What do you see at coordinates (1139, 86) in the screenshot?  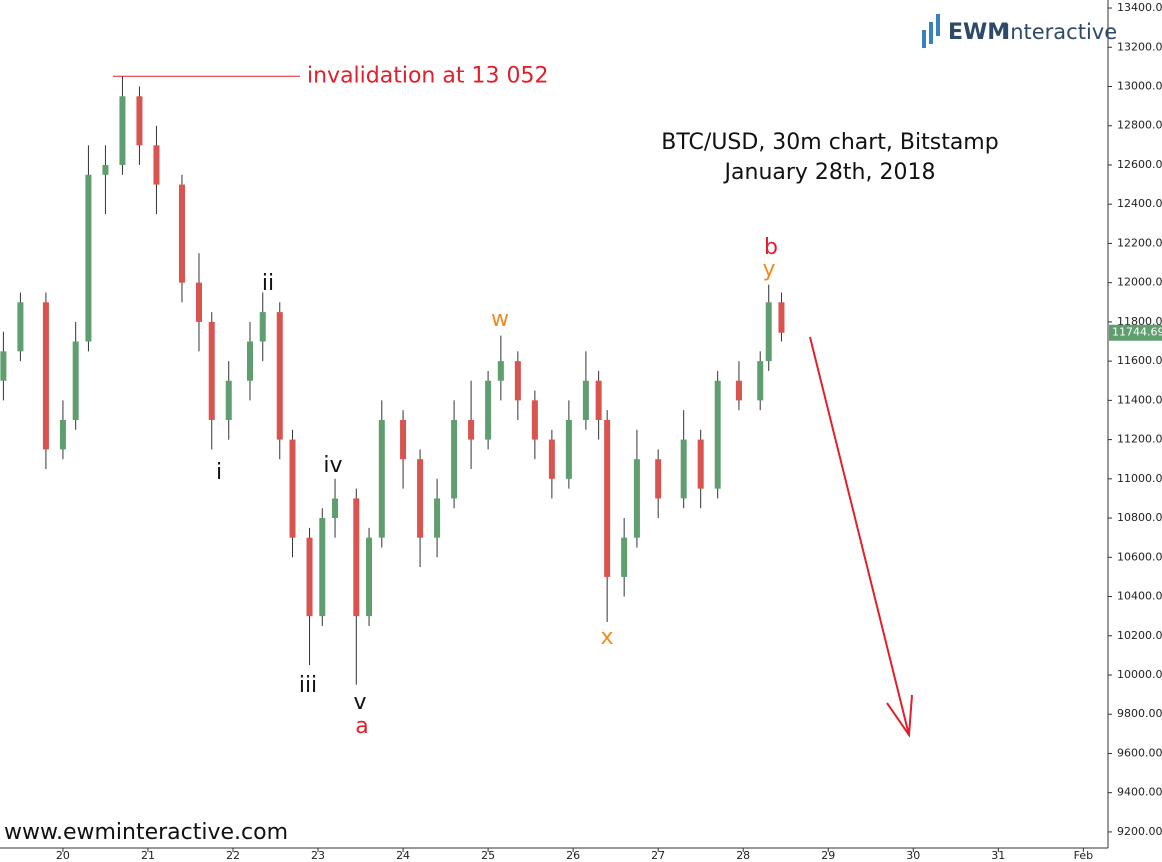 I see `y-tick-label: 13000.00` at bounding box center [1139, 86].